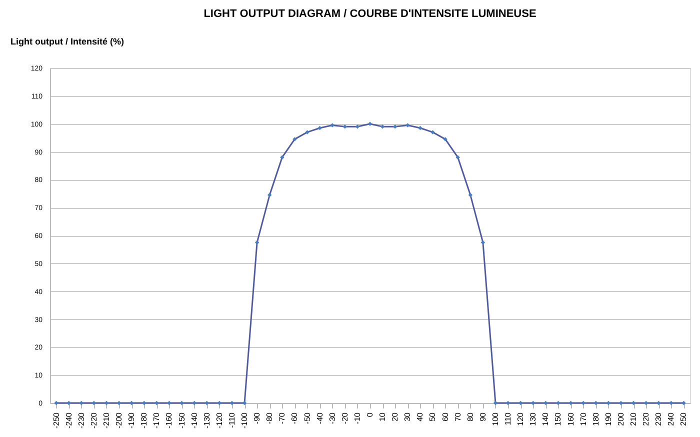  Describe the element at coordinates (257, 418) in the screenshot. I see `x-tick-label: -90` at that location.